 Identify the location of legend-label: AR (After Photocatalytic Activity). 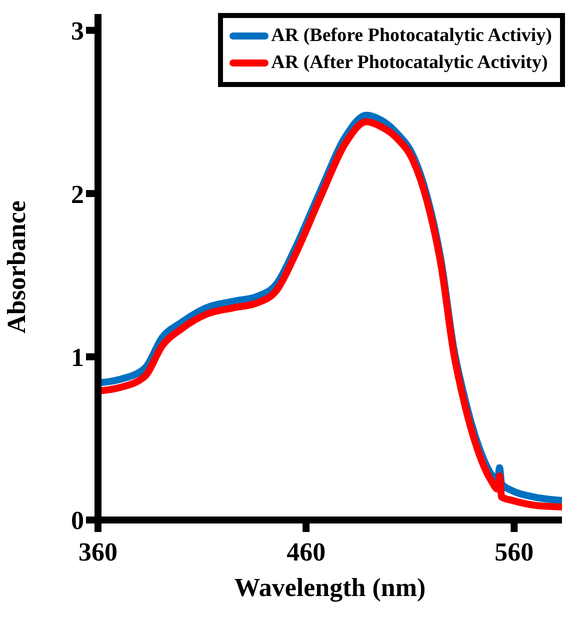
(409, 63).